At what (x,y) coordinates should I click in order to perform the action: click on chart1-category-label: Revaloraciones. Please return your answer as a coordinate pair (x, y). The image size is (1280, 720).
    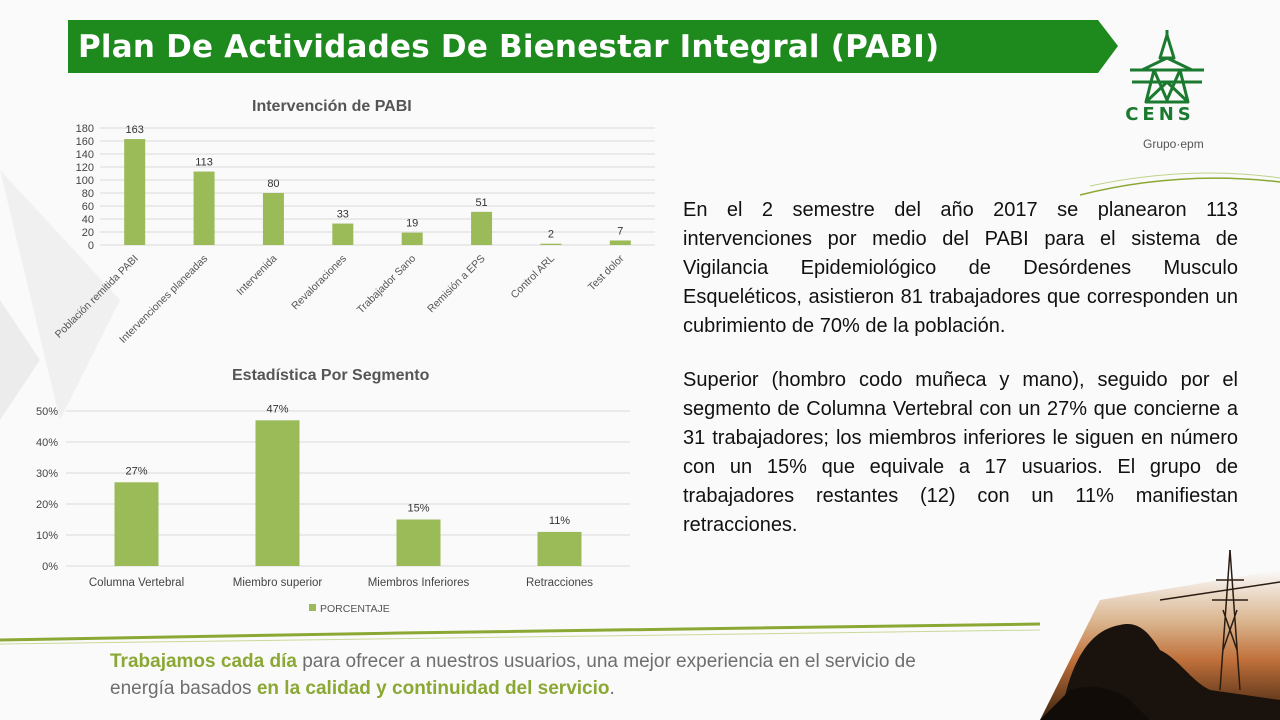
    Looking at the image, I should click on (319, 283).